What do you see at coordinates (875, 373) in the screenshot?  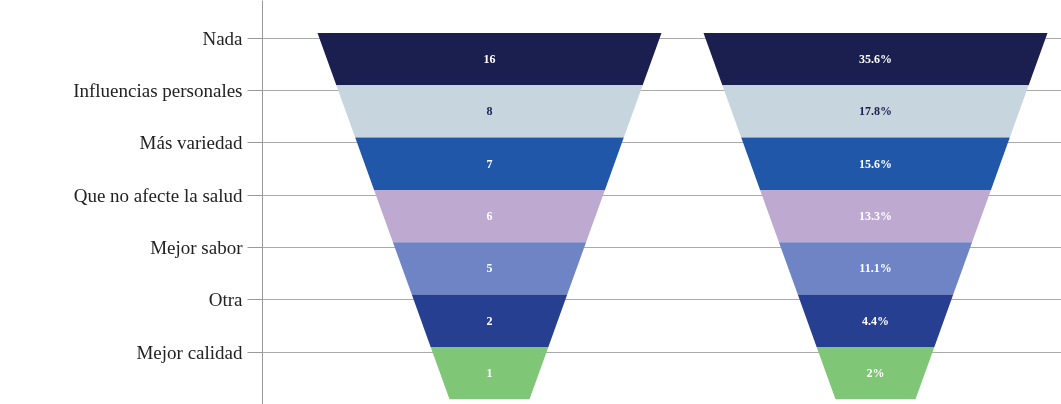 I see `data-label: 2%` at bounding box center [875, 373].